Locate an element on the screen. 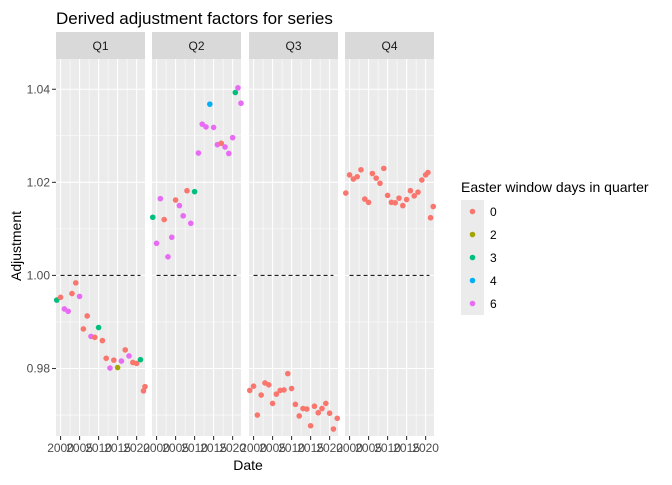 Image resolution: width=672 pixels, height=485 pixels. facet-strip-label: Q1 is located at coordinates (100, 46).